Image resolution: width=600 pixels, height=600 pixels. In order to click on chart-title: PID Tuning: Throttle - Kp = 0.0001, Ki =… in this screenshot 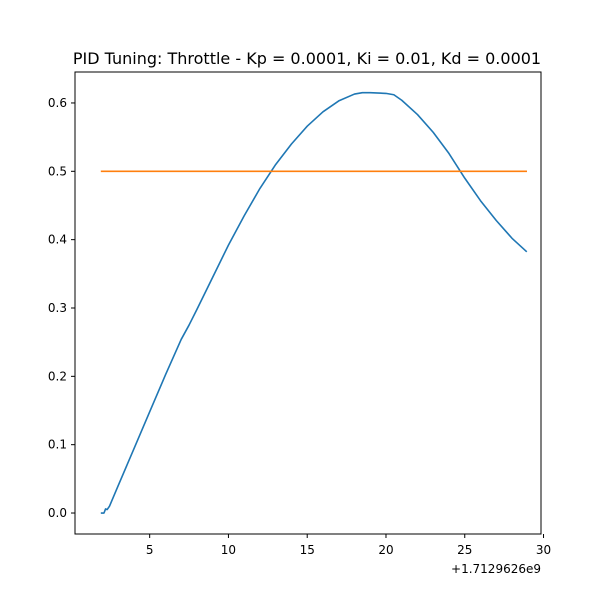, I will do `click(307, 58)`.